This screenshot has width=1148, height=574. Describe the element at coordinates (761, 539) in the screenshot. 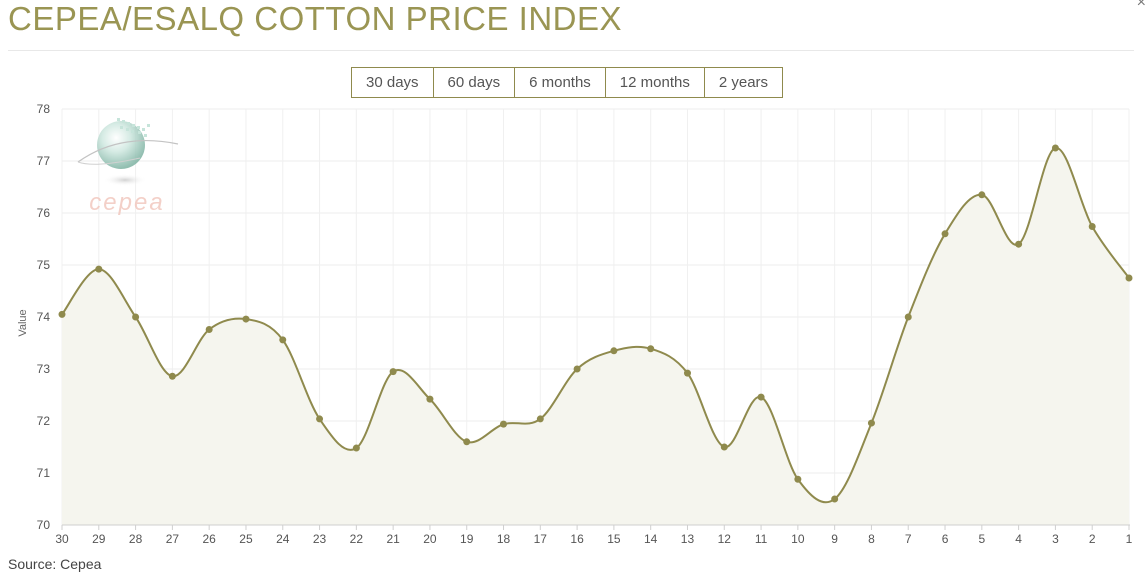

I see `x-tick-label: 11` at that location.